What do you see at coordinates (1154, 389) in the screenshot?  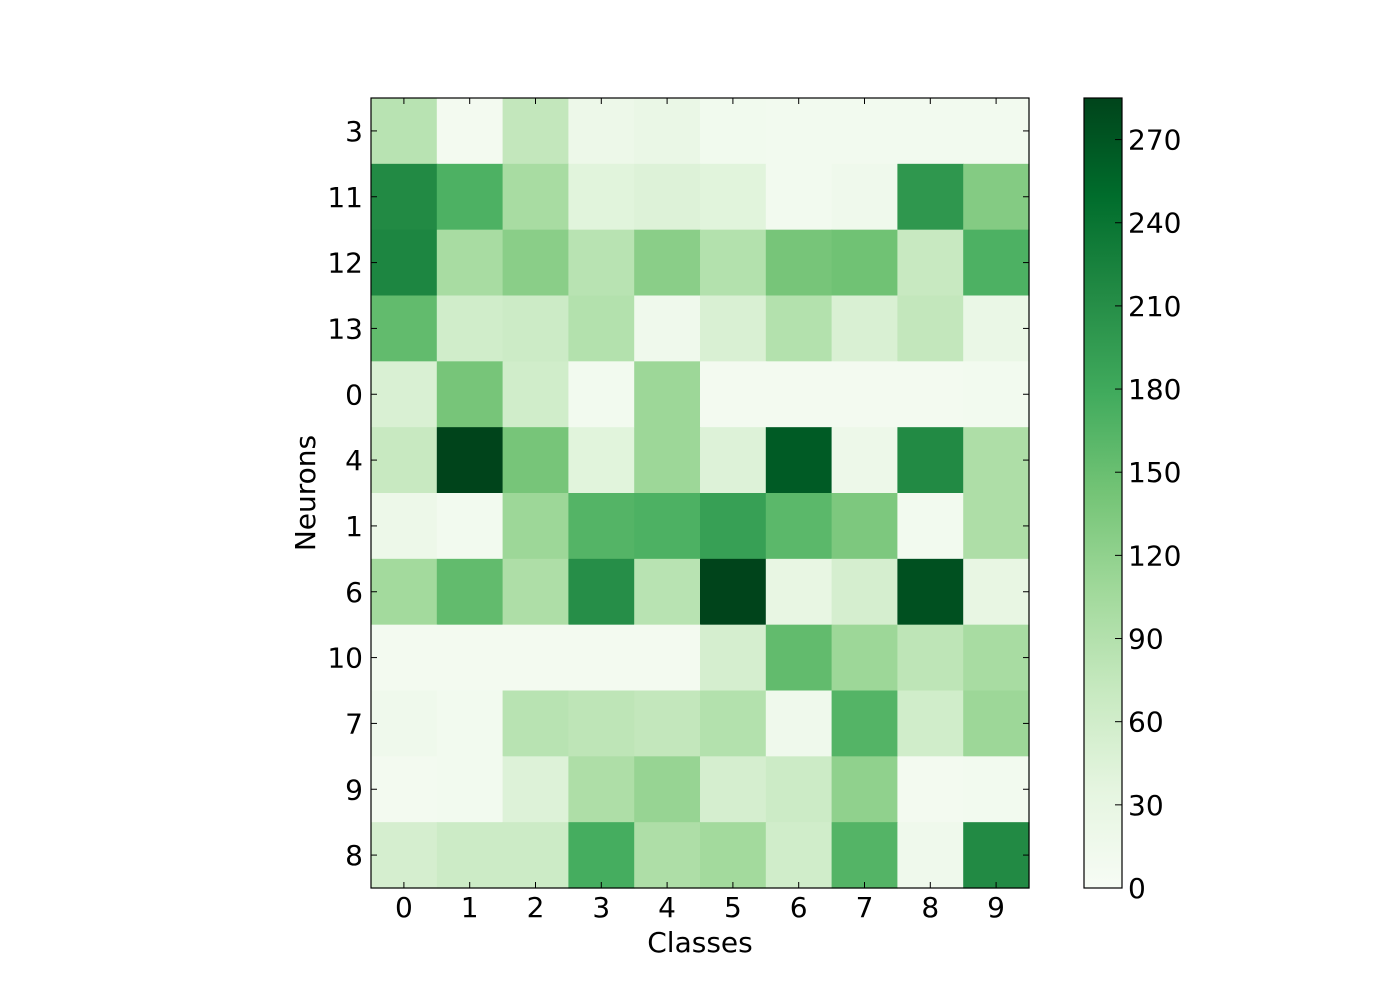 I see `colorbar-tick-label: 180` at bounding box center [1154, 389].